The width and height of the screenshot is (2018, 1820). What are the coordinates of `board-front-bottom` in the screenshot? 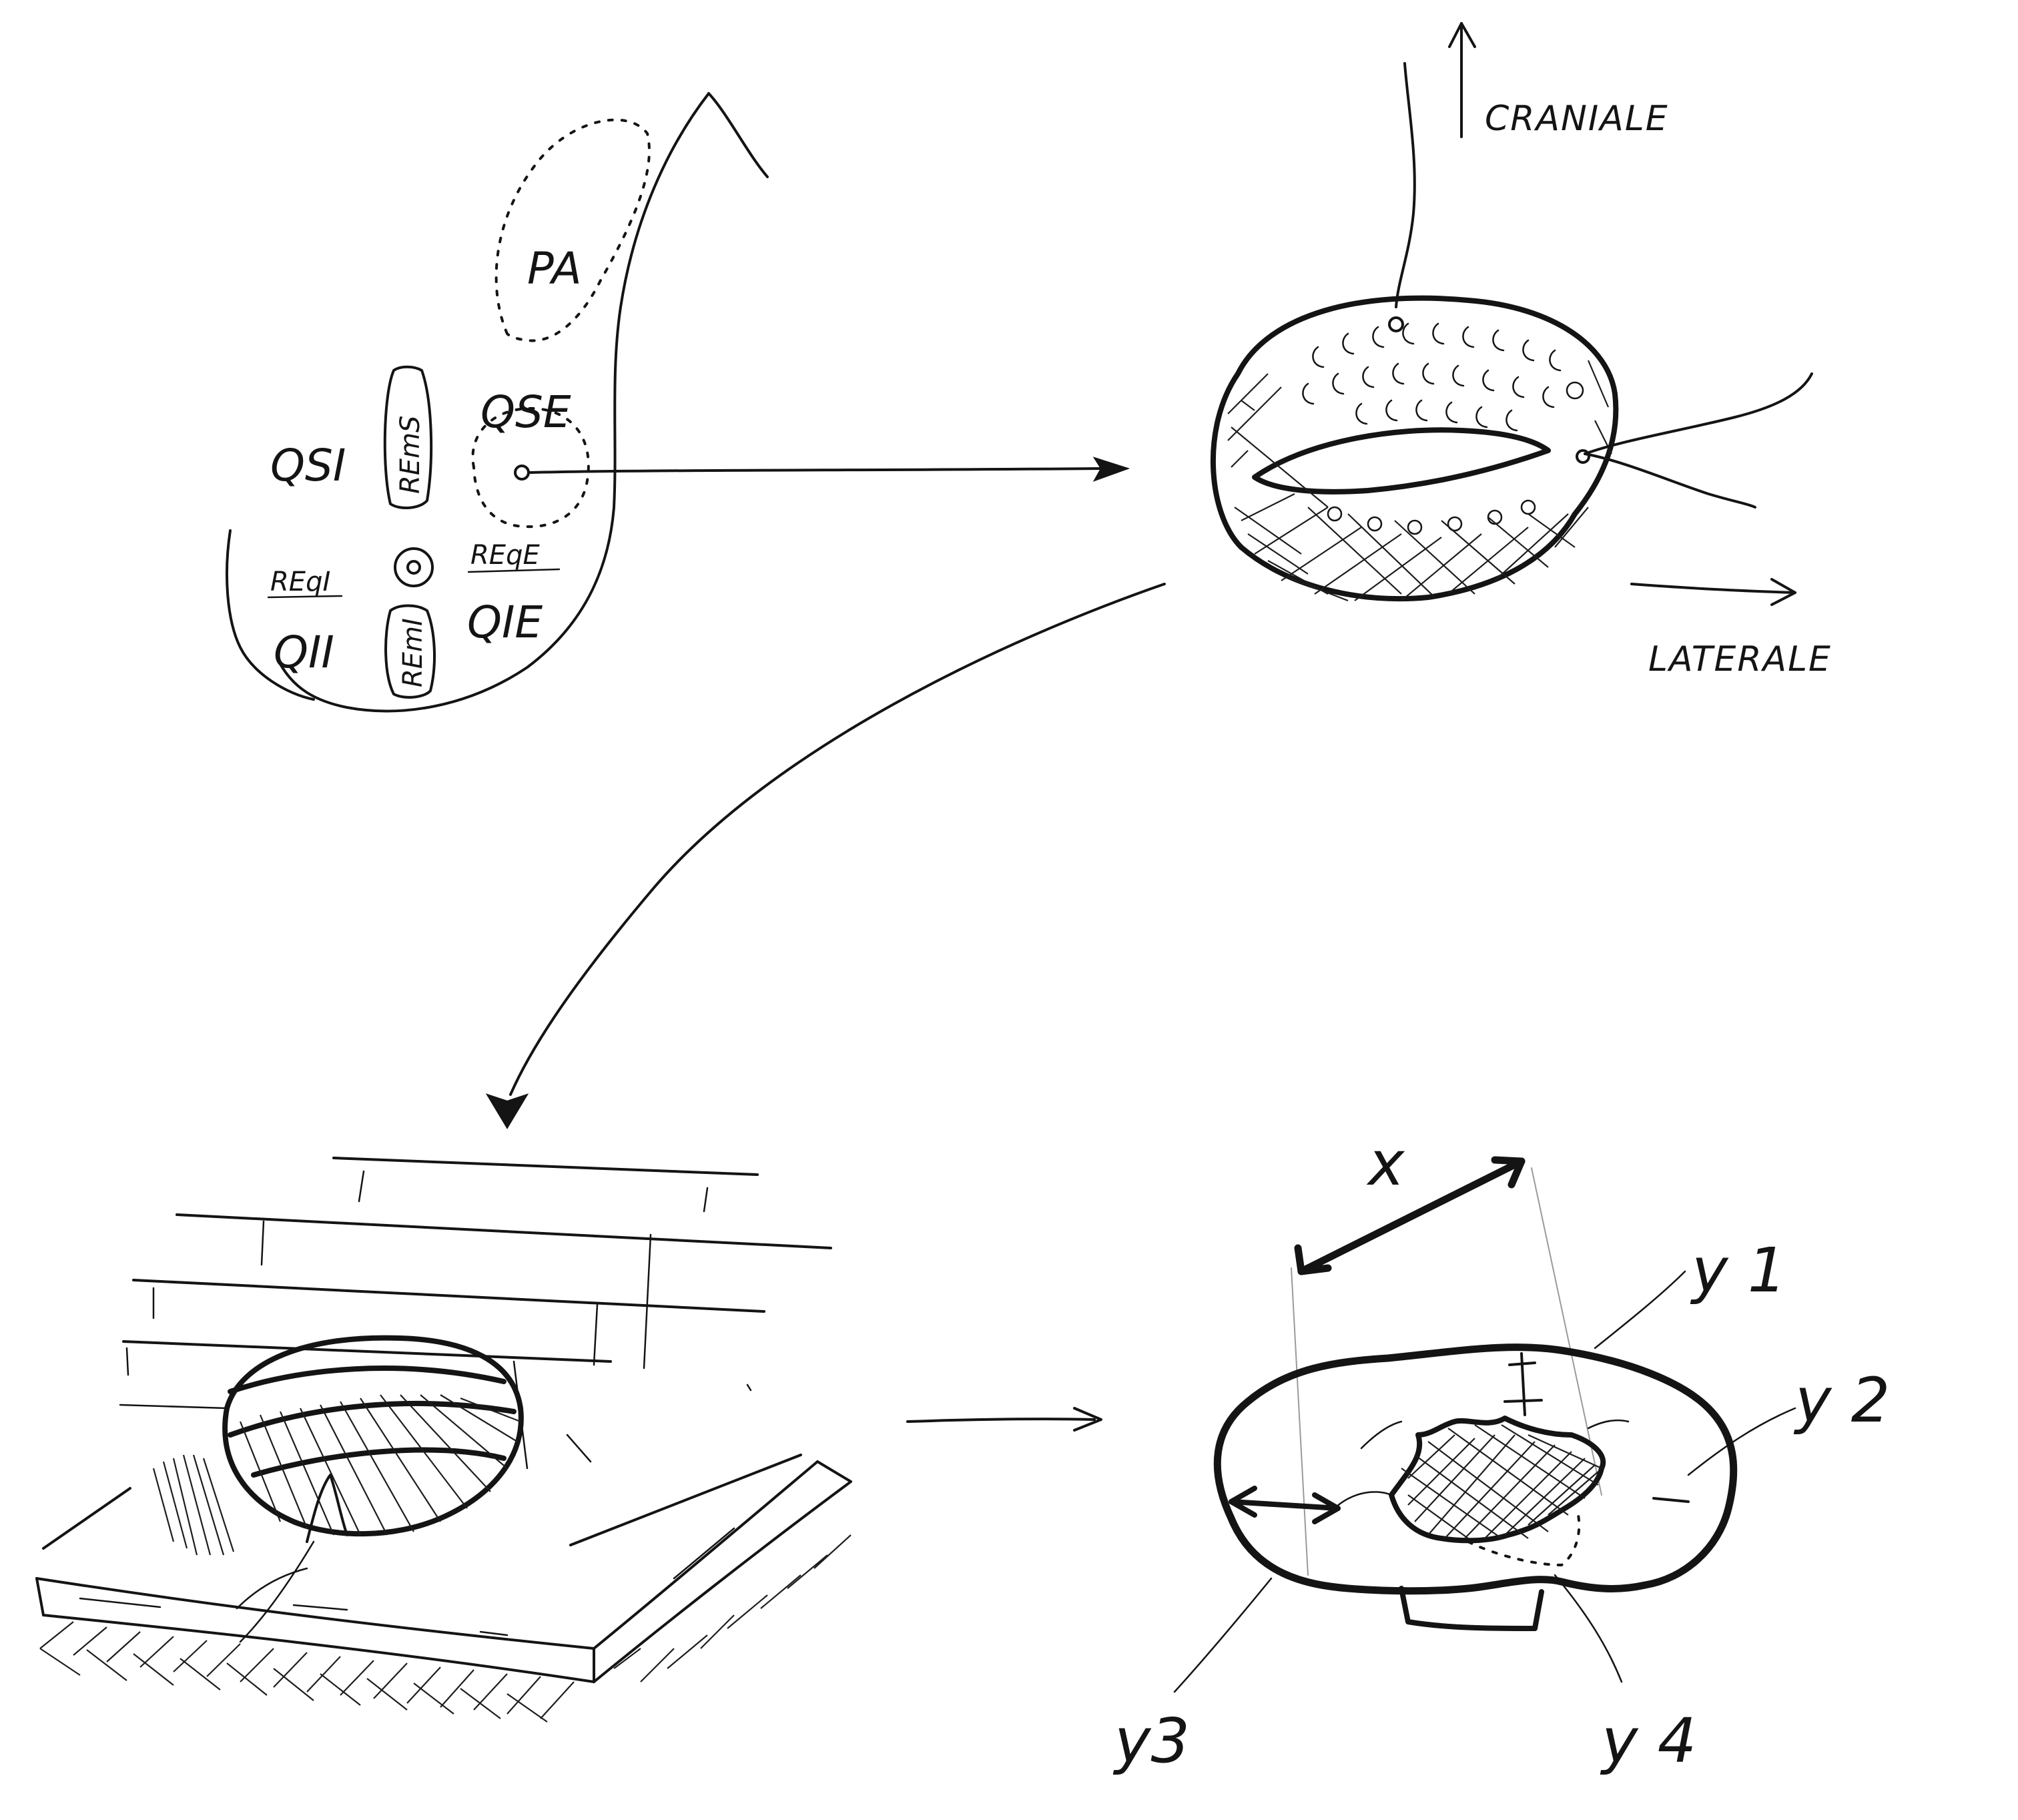 It's located at (318, 1648).